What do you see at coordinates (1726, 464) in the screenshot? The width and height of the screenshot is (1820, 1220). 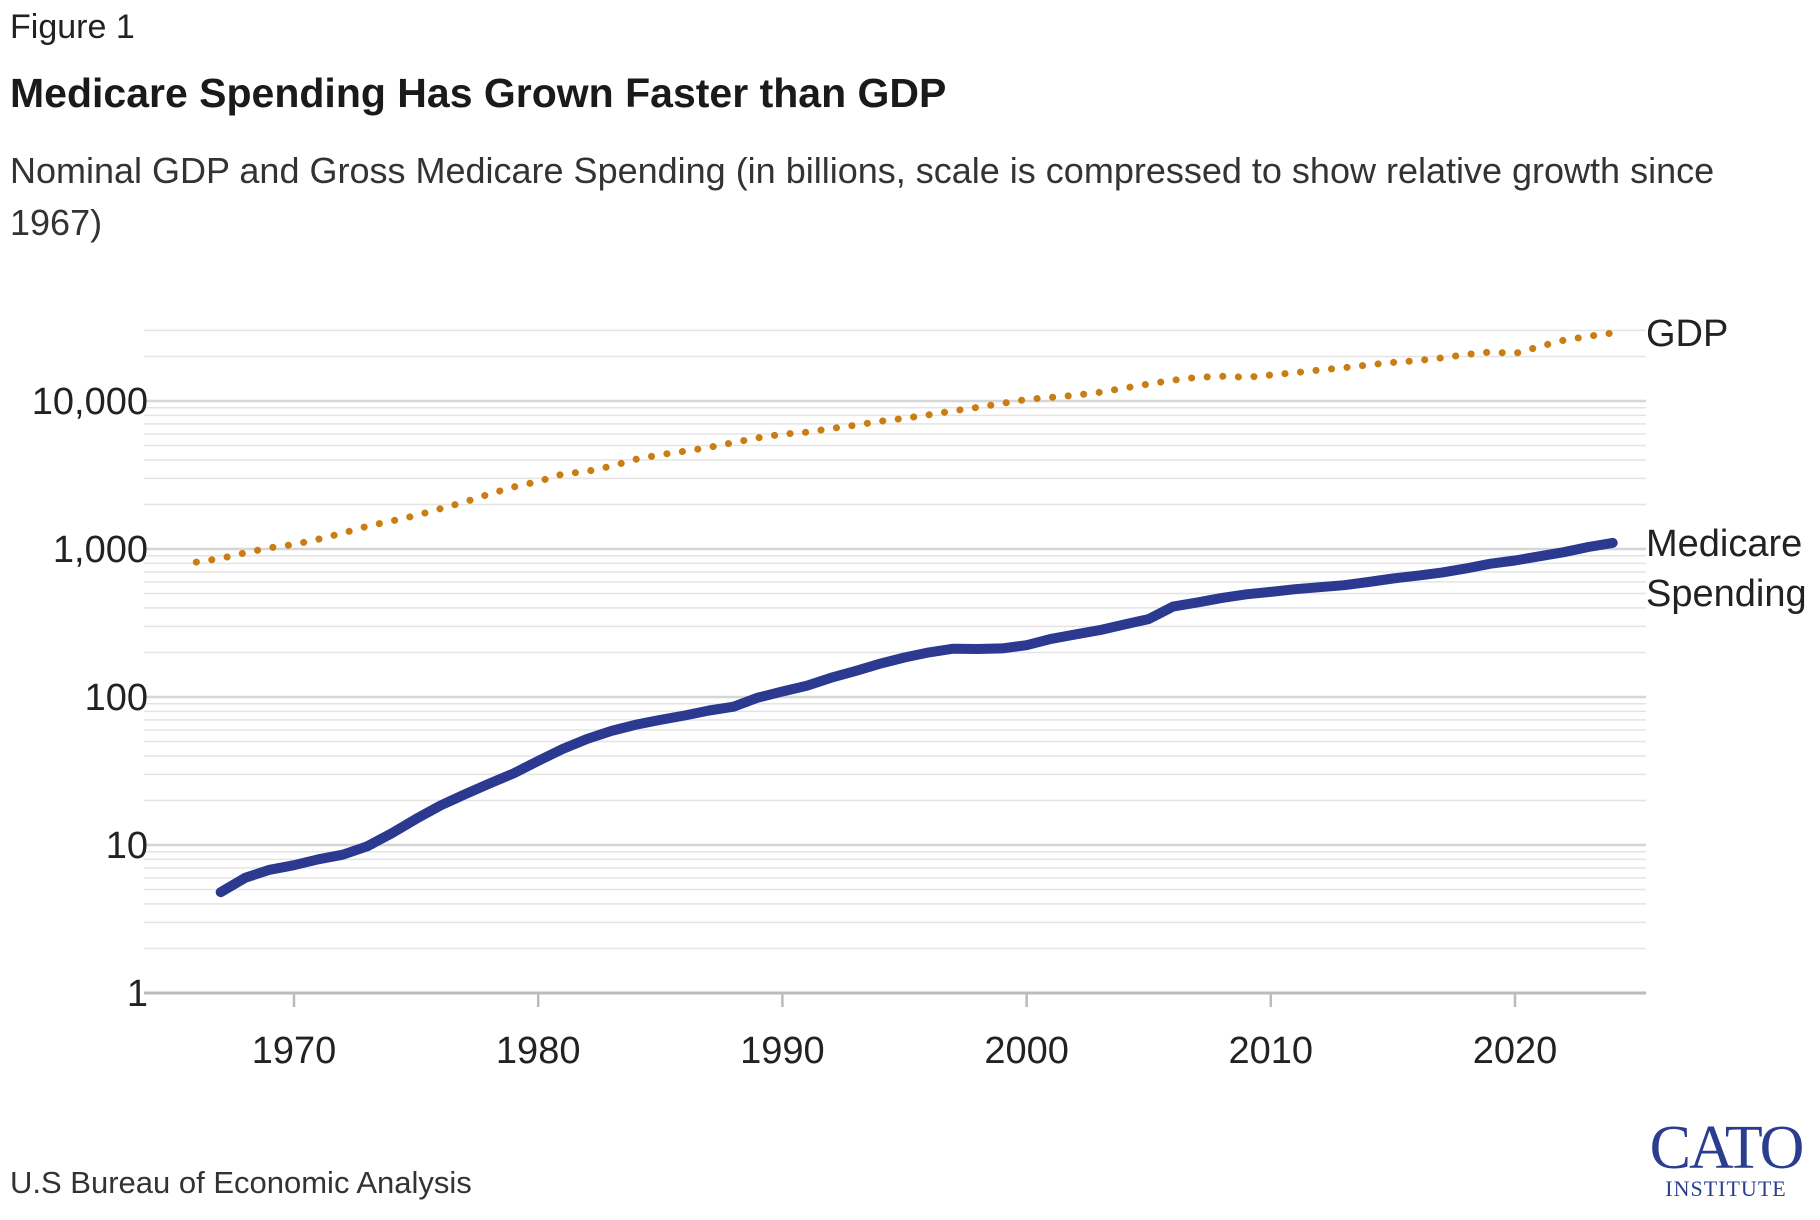 I see `series-labels: GDP Medicare Spending` at bounding box center [1726, 464].